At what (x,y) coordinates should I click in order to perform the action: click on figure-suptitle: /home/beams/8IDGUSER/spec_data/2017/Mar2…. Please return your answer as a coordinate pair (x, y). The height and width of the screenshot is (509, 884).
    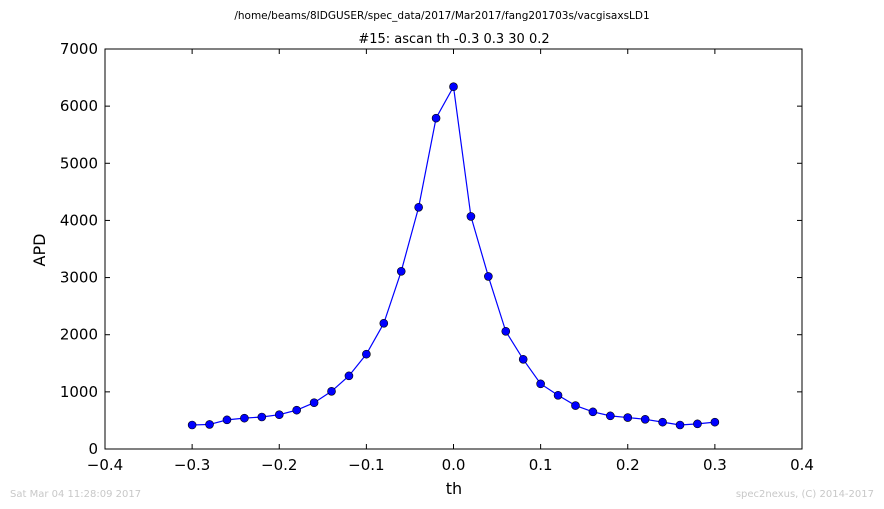
    Looking at the image, I should click on (441, 16).